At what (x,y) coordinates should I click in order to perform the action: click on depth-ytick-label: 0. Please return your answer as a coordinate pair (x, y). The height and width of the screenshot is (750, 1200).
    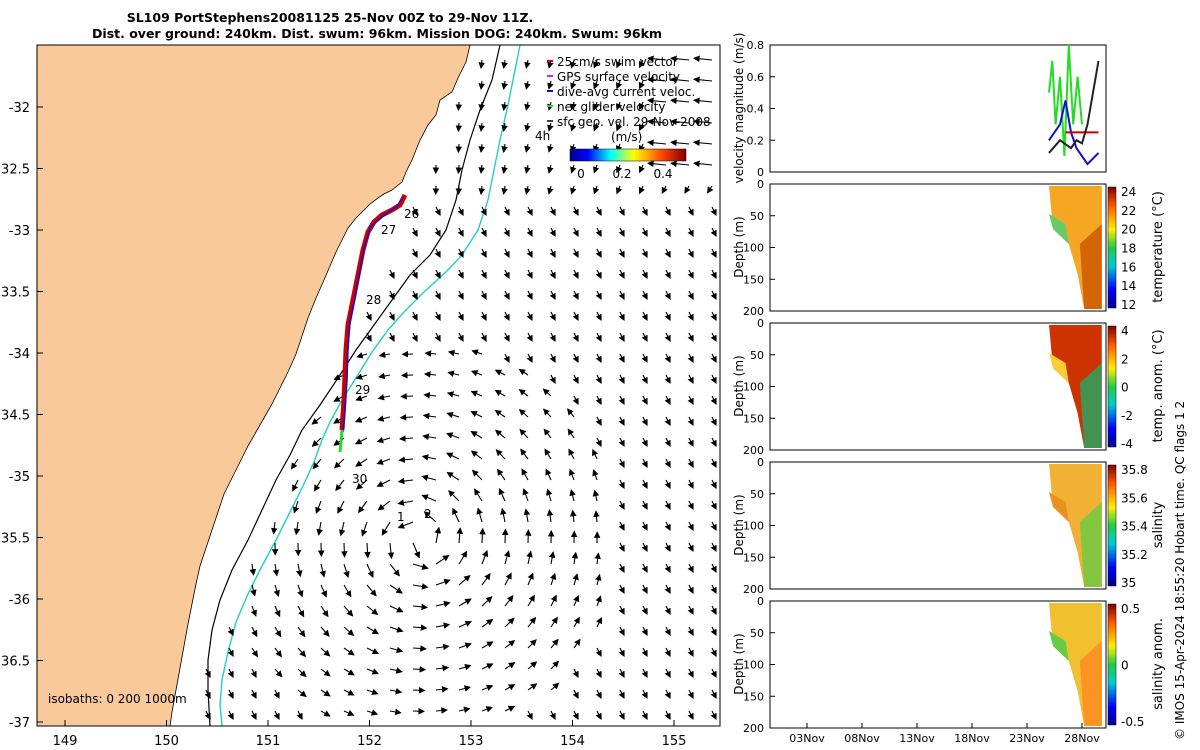
    Looking at the image, I should click on (760, 323).